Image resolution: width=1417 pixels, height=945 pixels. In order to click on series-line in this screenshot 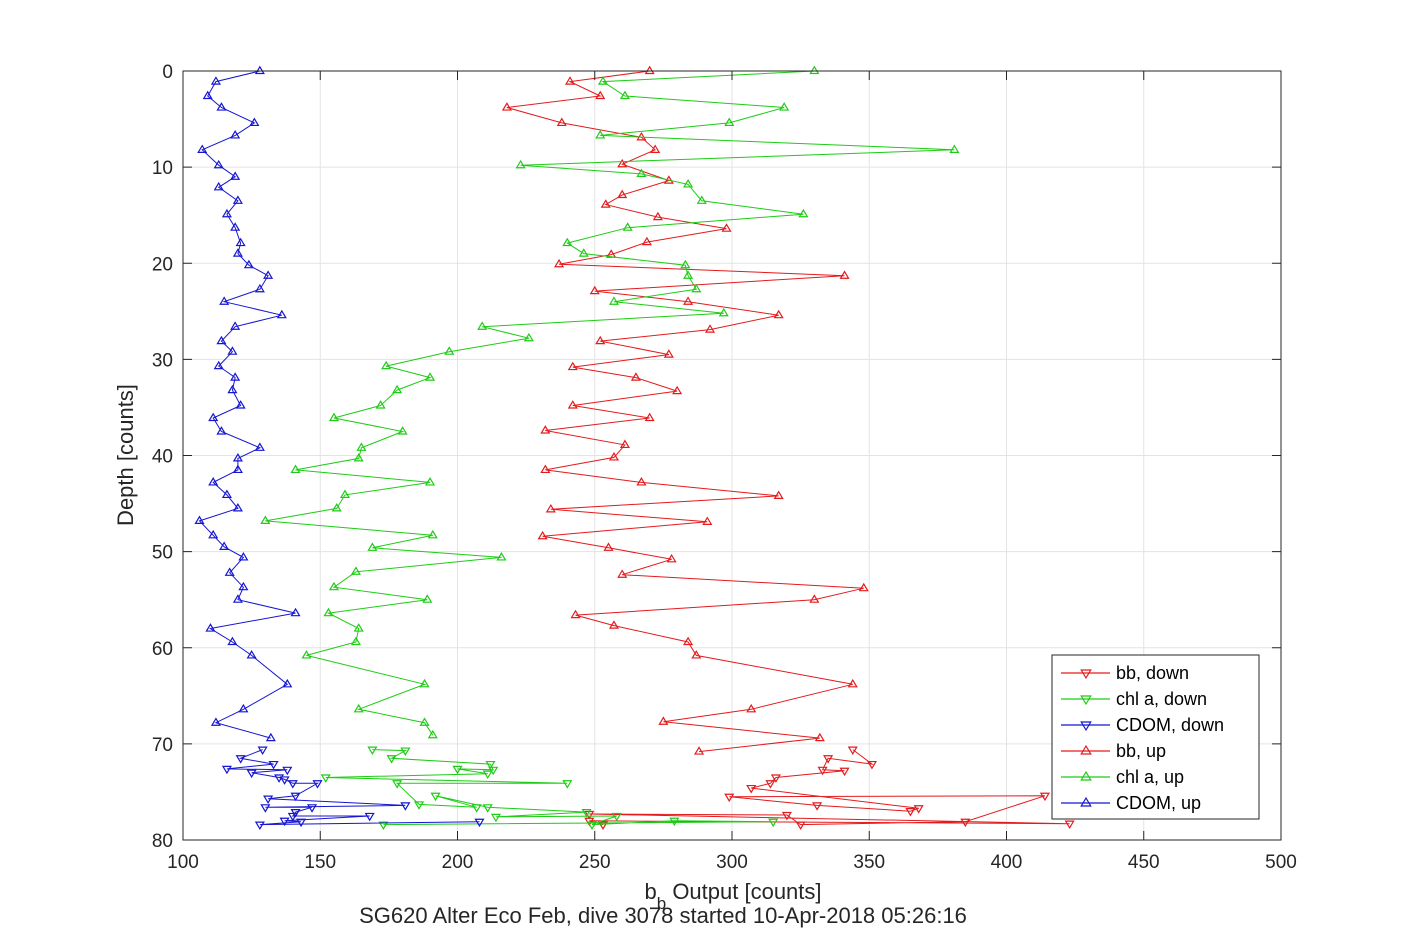, I will do `click(829, 787)`.